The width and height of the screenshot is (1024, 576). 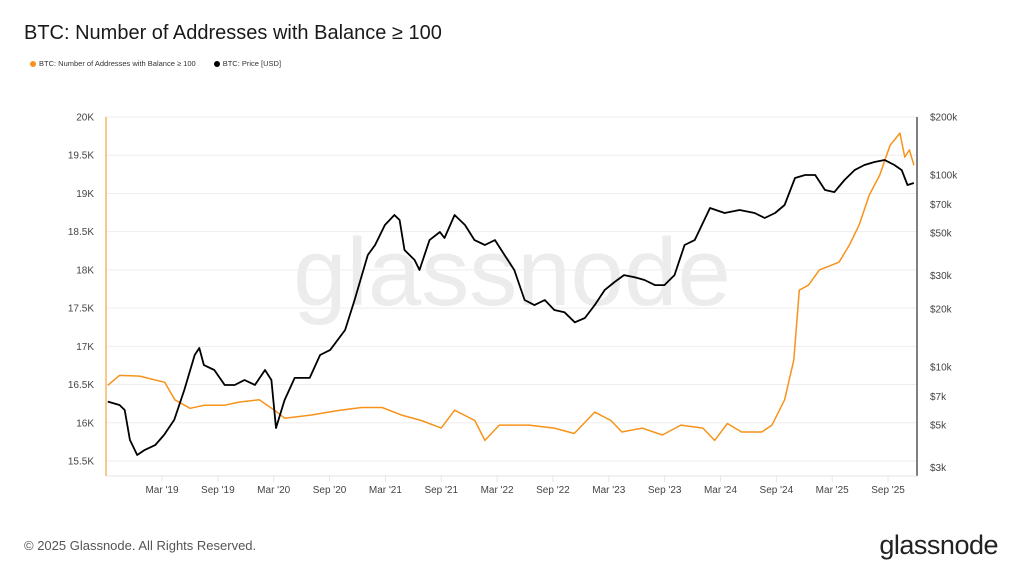 I want to click on y-left-tick-label: 18.5K, so click(x=81, y=232).